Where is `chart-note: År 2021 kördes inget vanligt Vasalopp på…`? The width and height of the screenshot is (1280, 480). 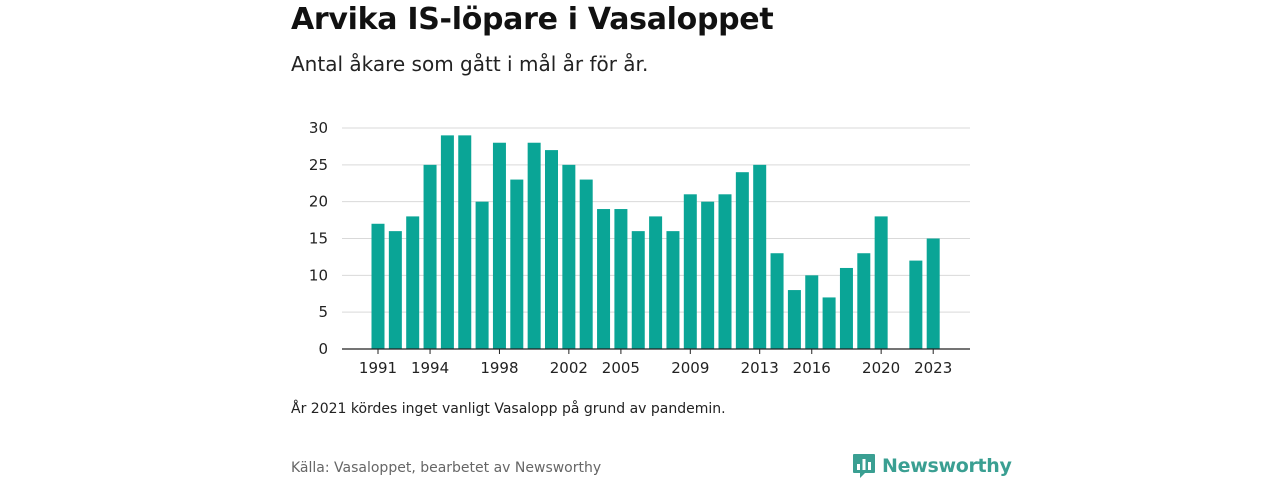
chart-note: År 2021 kördes inget vanligt Vasalopp på… is located at coordinates (508, 409).